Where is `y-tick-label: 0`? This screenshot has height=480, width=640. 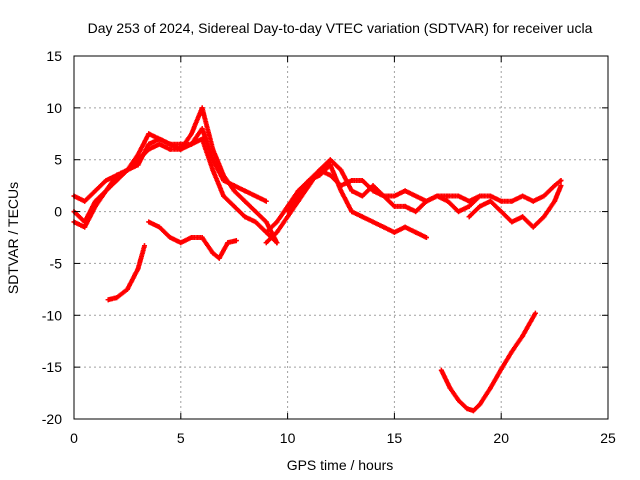 y-tick-label: 0 is located at coordinates (58, 212).